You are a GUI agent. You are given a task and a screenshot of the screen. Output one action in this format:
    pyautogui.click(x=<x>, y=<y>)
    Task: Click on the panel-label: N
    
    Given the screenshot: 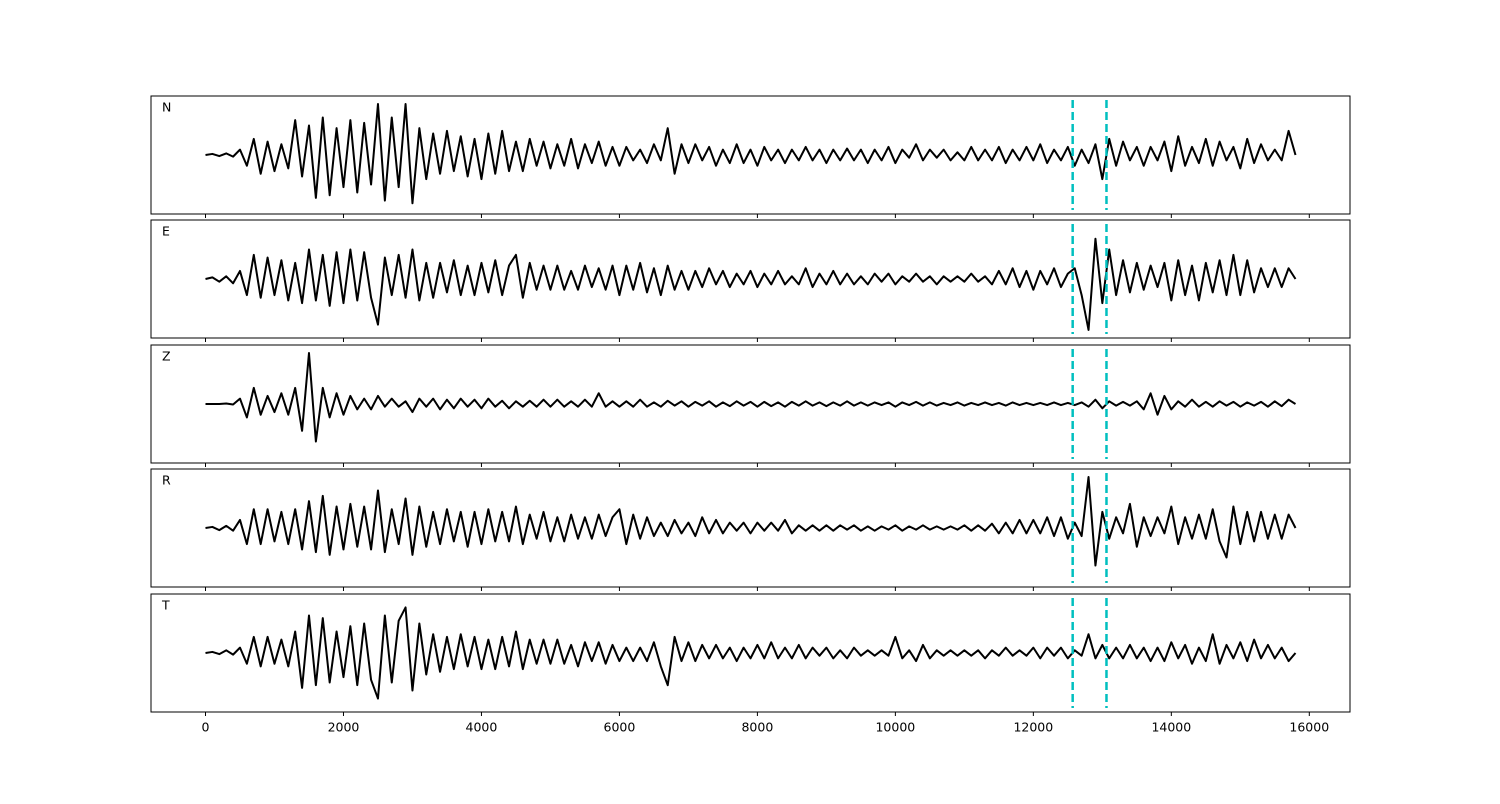 What is the action you would take?
    pyautogui.click(x=166, y=107)
    